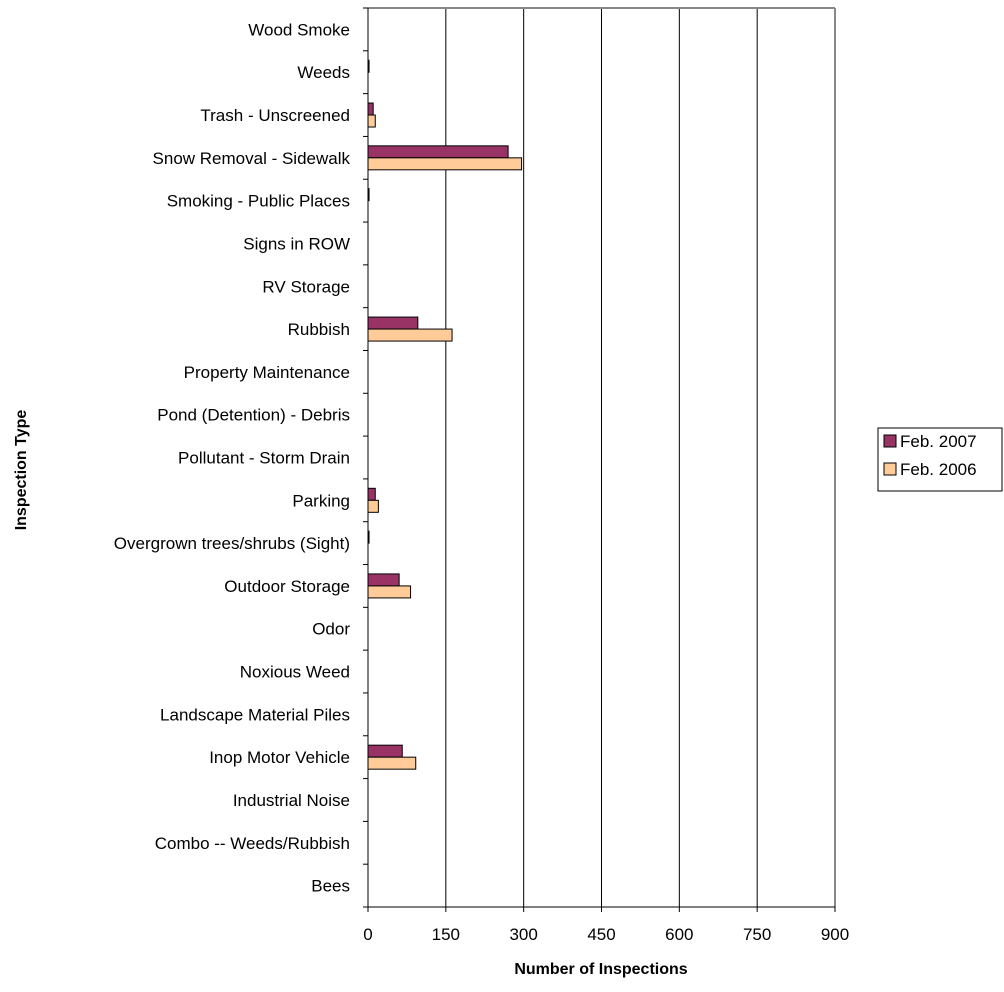 The height and width of the screenshot is (992, 1004). I want to click on legend-box, so click(940, 459).